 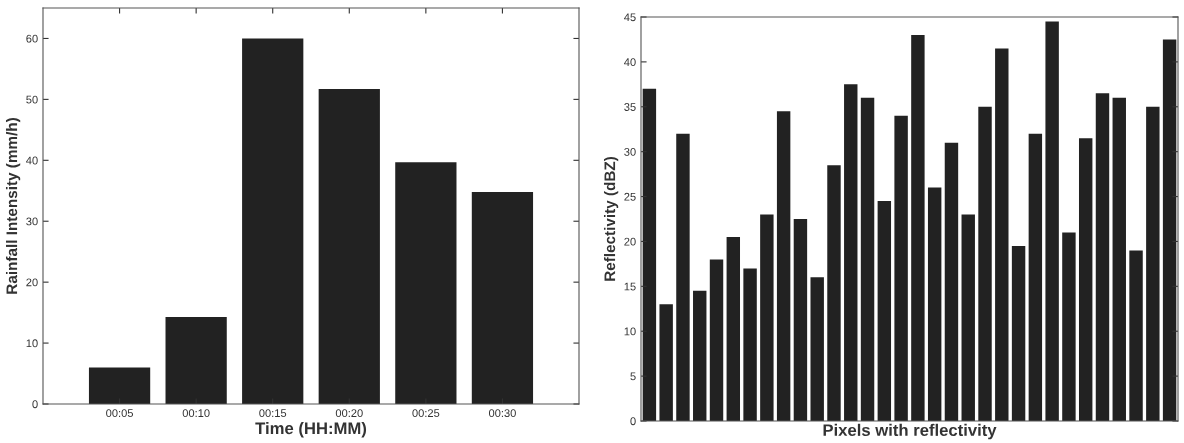 I want to click on y-tick-label: 45, so click(x=630, y=17).